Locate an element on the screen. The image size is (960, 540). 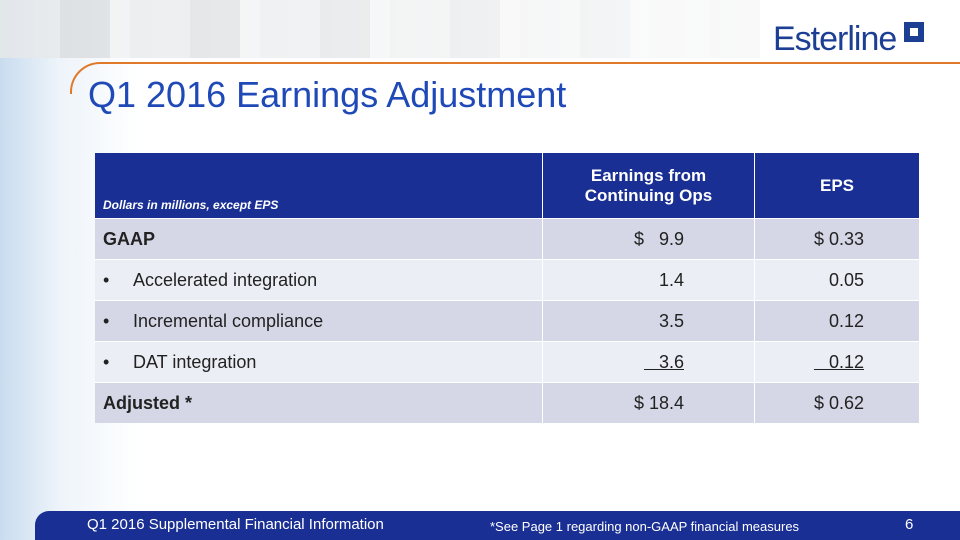
table-cell: Accelerated integration is located at coordinates (319, 280).